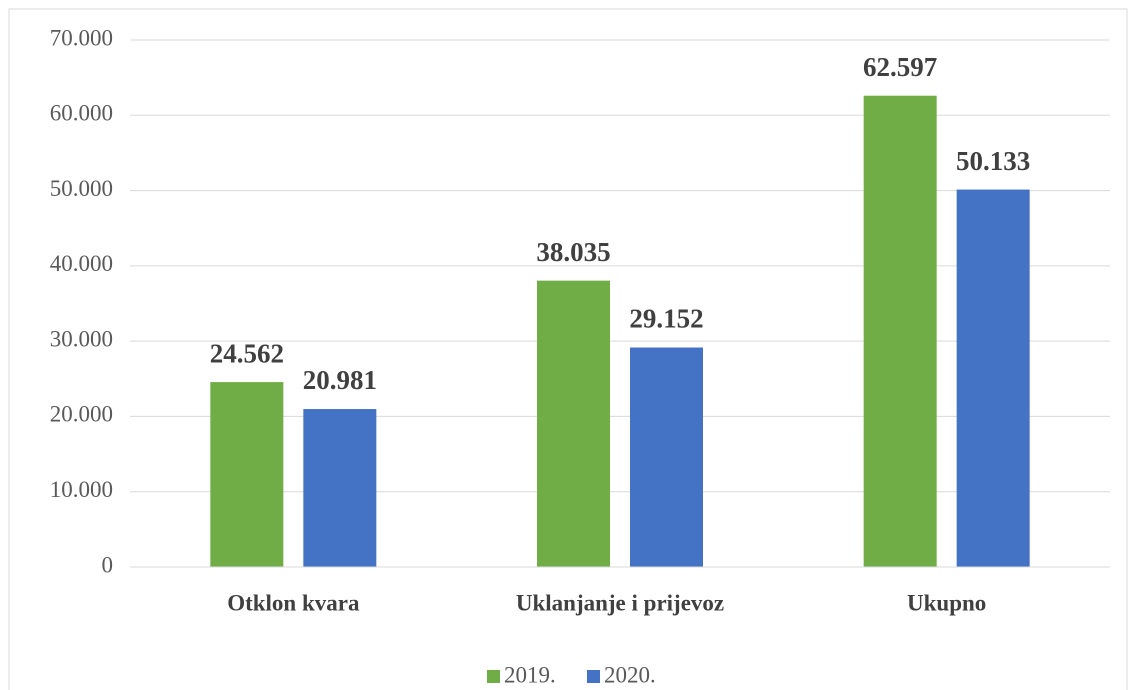  What do you see at coordinates (340, 380) in the screenshot?
I see `data-label: 20.981` at bounding box center [340, 380].